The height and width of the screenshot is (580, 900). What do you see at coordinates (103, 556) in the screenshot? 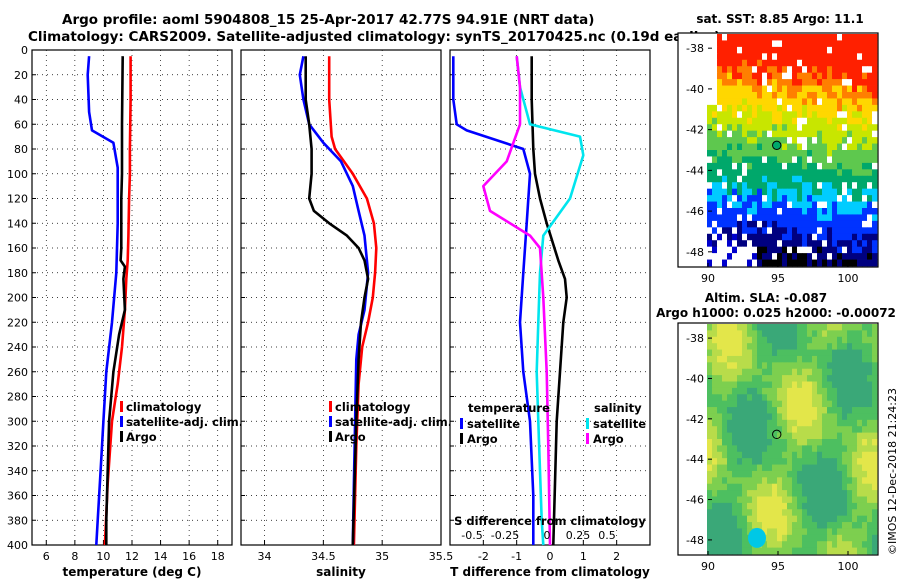
I see `x-tick-label: 10` at bounding box center [103, 556].